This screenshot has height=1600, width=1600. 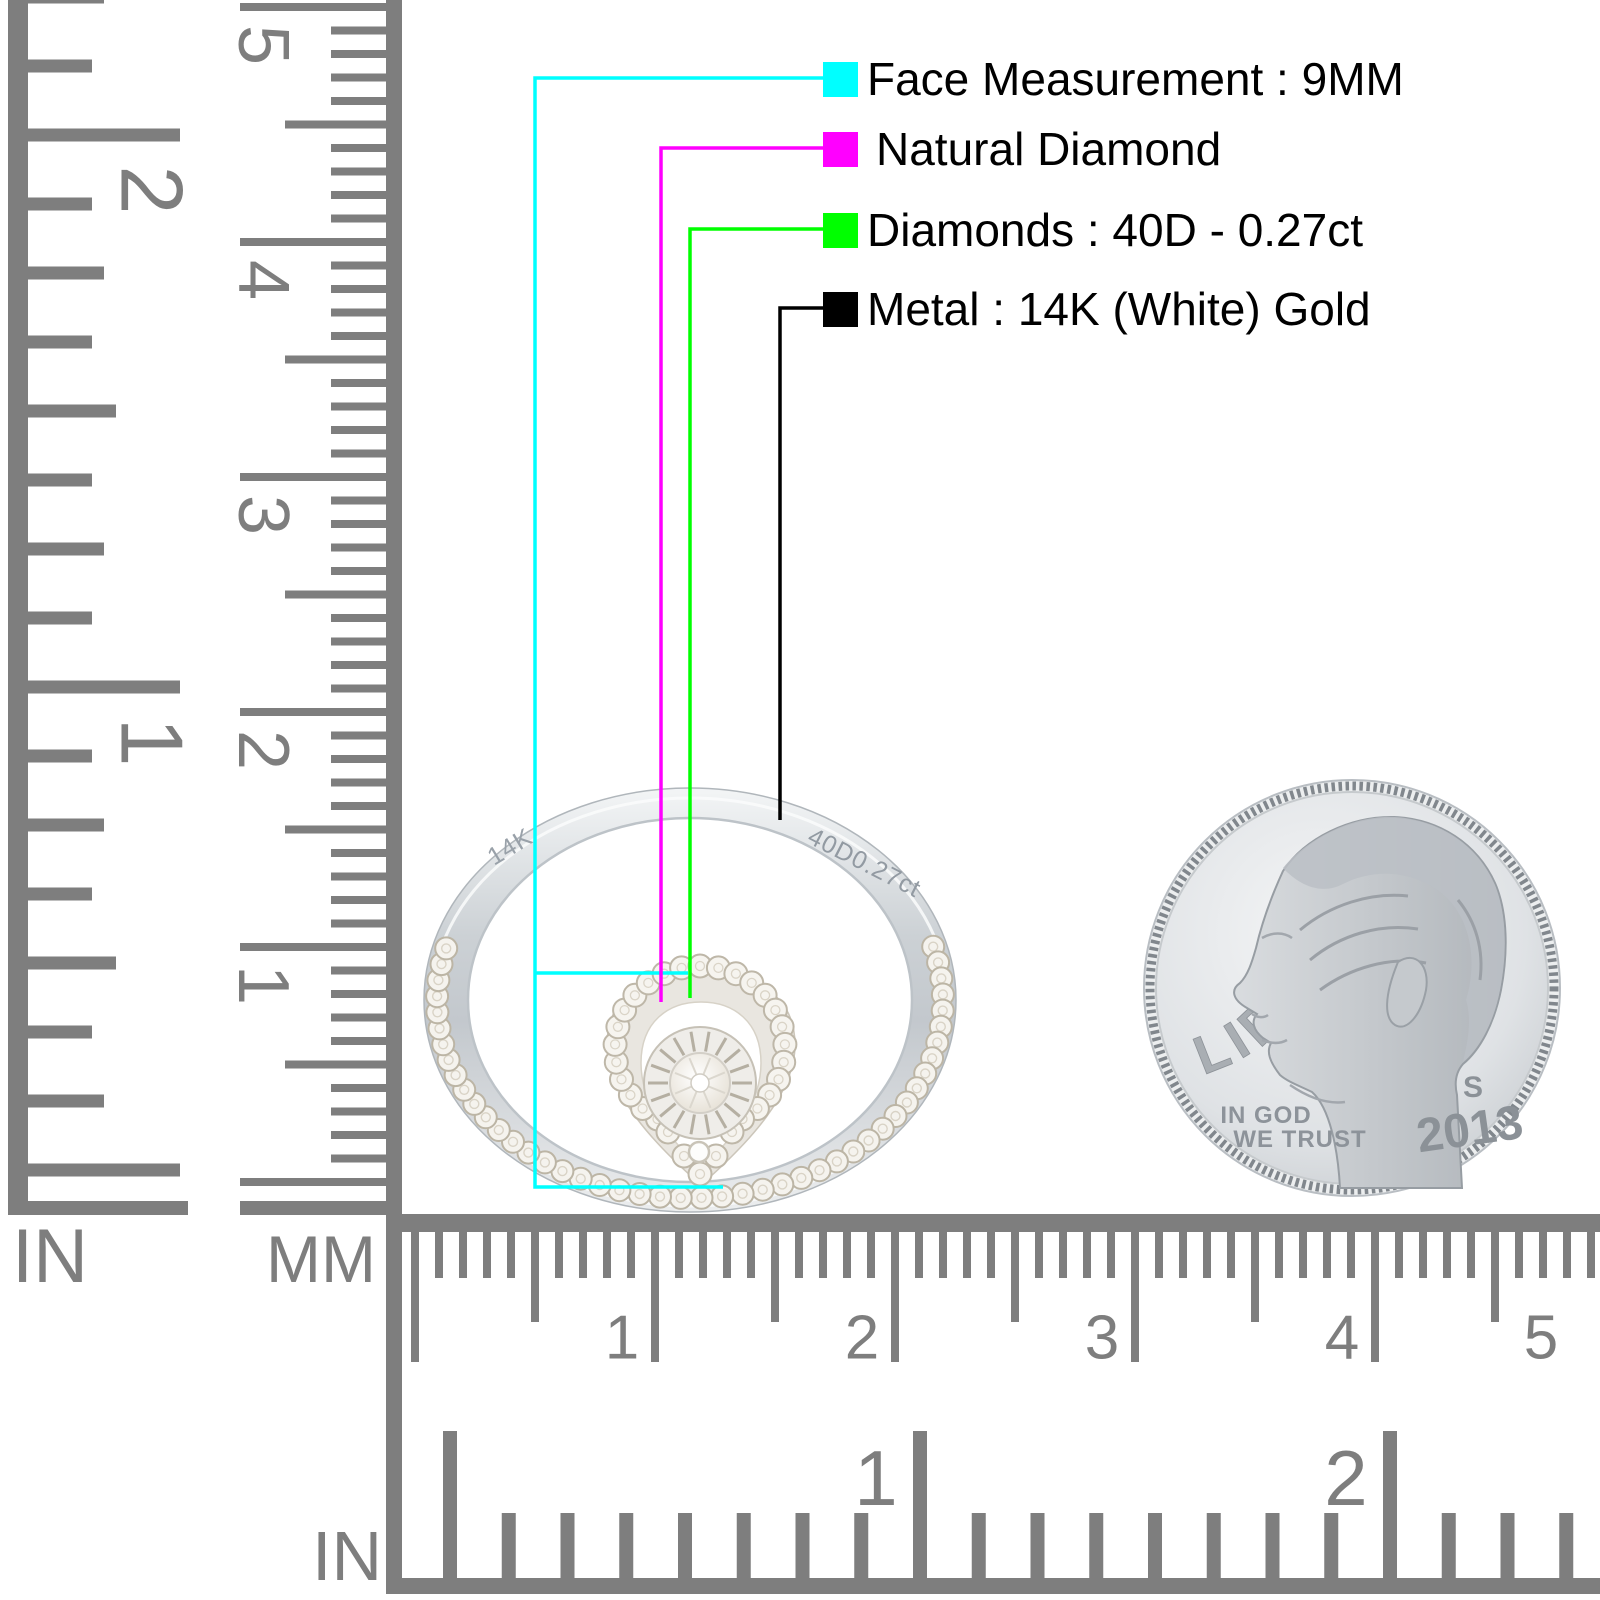 What do you see at coordinates (862, 1338) in the screenshot?
I see `ruler-number: 2` at bounding box center [862, 1338].